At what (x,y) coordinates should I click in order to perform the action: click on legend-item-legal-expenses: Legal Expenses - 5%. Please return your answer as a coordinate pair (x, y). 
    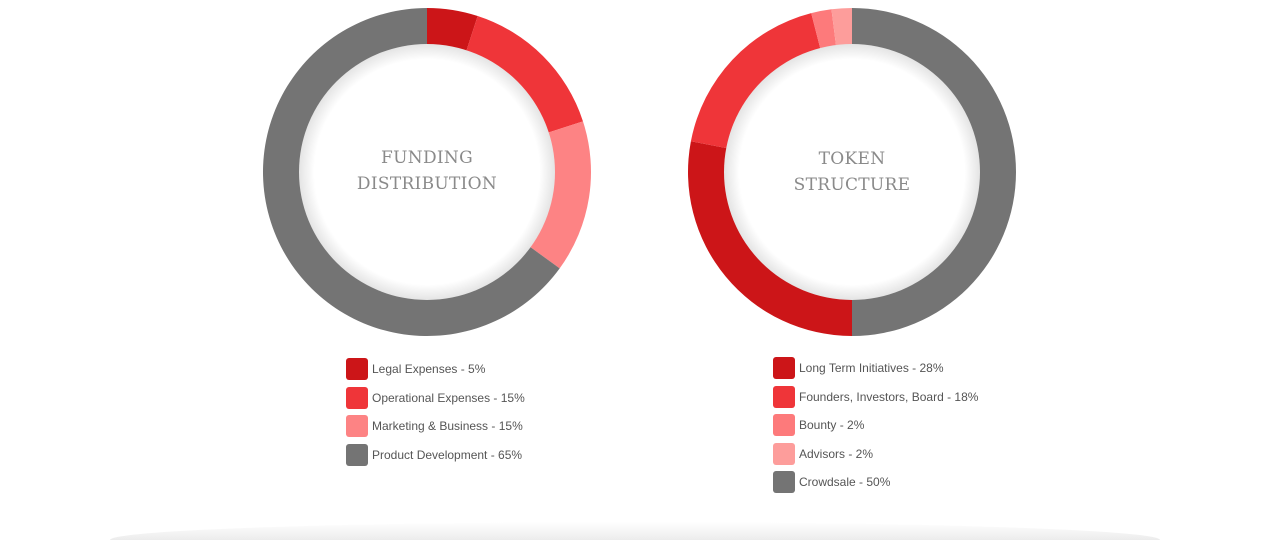
    Looking at the image, I should click on (435, 369).